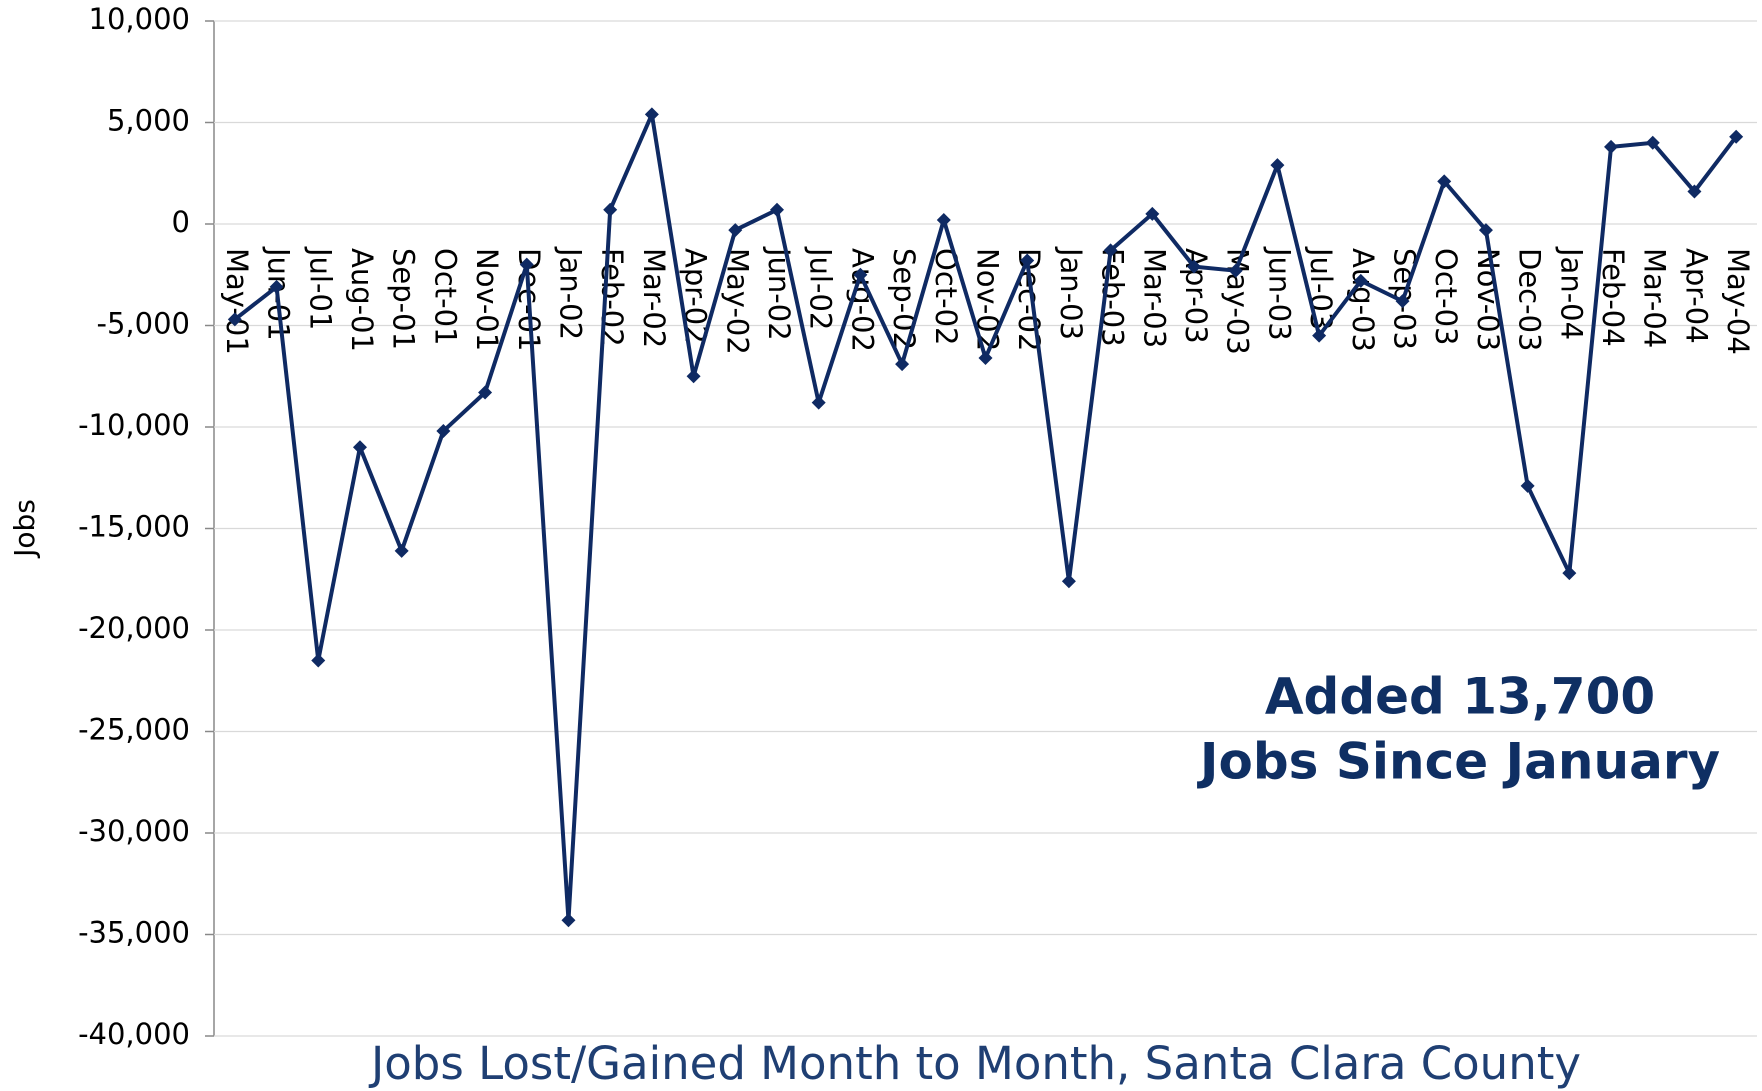 Image resolution: width=1762 pixels, height=1091 pixels. I want to click on x-tick-label: Mar-04, so click(1655, 298).